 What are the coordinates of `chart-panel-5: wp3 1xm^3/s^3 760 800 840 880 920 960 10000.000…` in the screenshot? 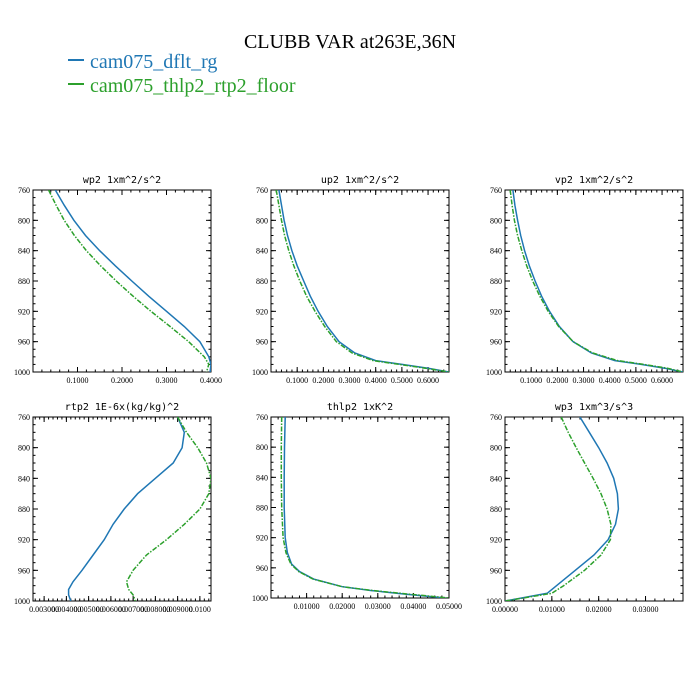 It's located at (585, 508).